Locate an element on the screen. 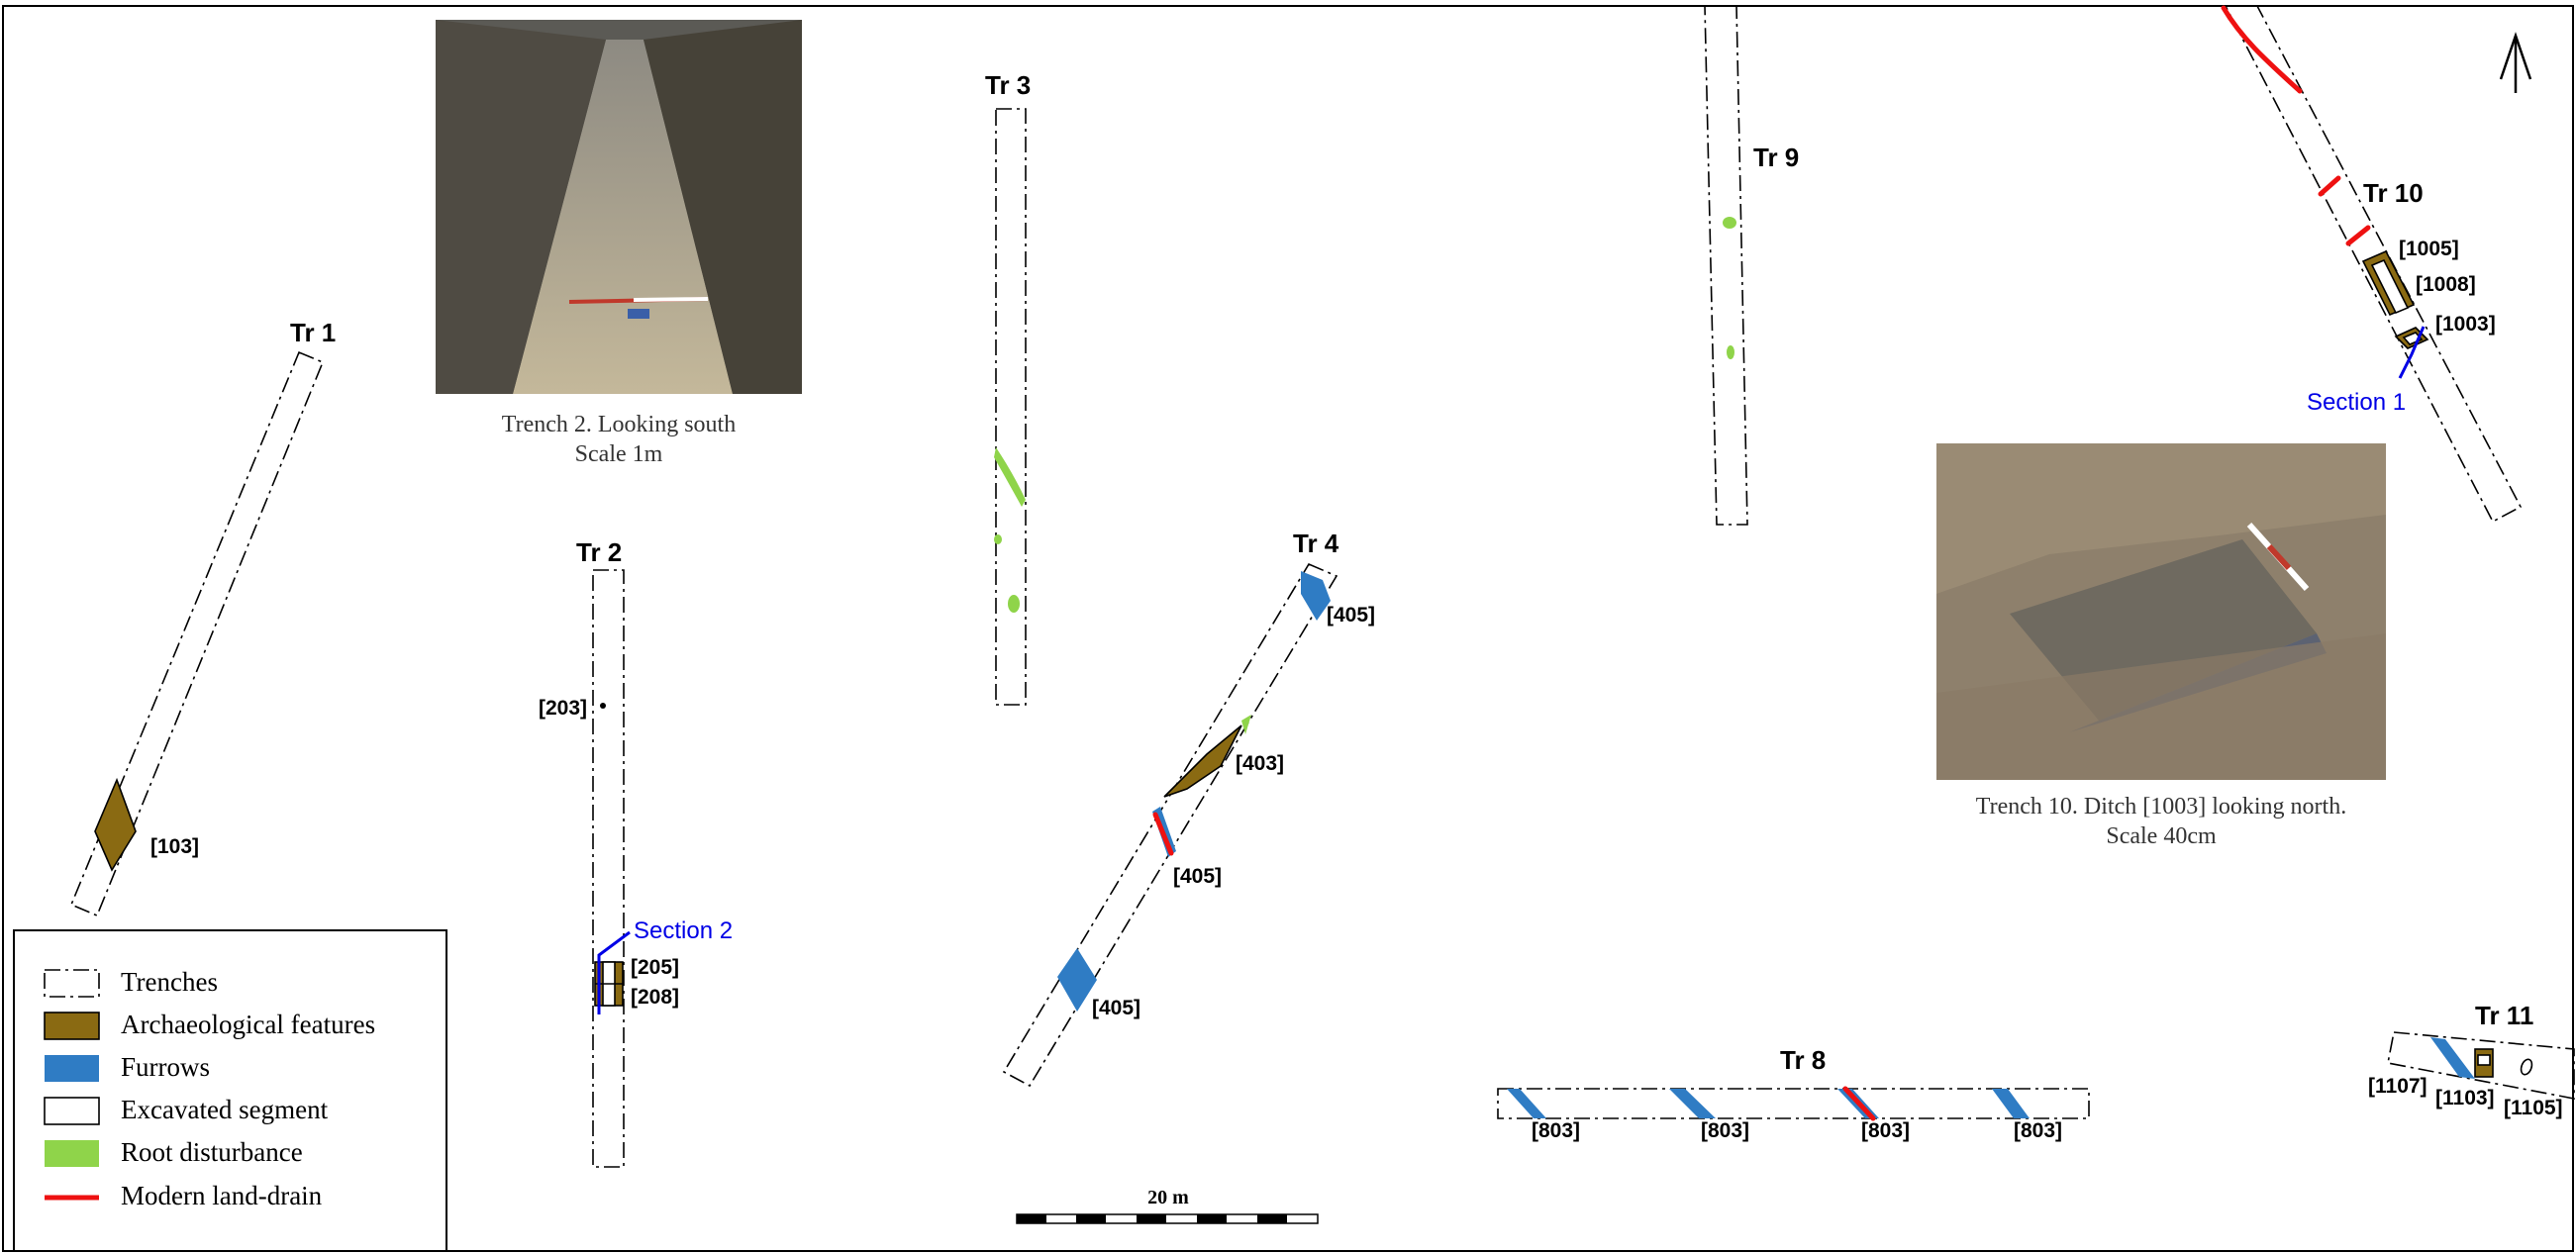 Image resolution: width=2576 pixels, height=1254 pixels. context-1107-label: [1107] is located at coordinates (2397, 1086).